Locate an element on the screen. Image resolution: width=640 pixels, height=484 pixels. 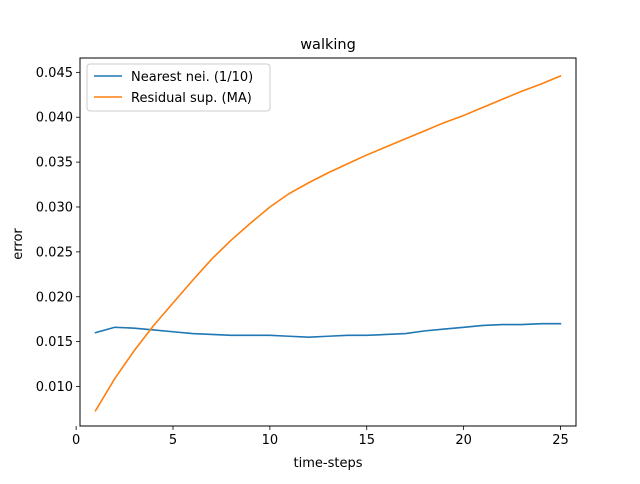
y-tick-label: 0.010 is located at coordinates (54, 387).